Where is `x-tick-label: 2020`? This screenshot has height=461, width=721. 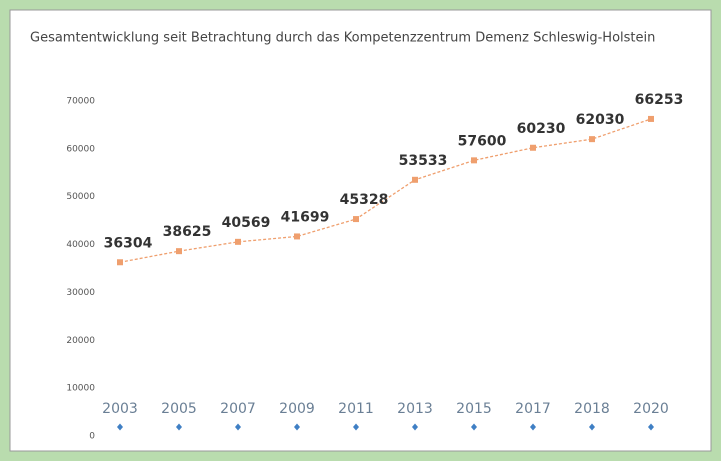
x-tick-label: 2020 is located at coordinates (651, 409).